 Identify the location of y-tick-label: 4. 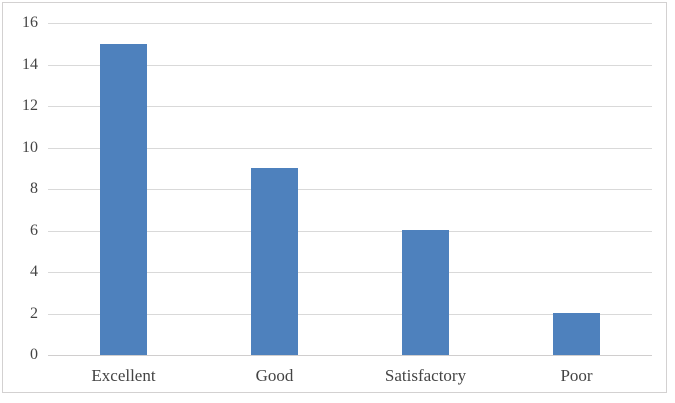
(34, 271).